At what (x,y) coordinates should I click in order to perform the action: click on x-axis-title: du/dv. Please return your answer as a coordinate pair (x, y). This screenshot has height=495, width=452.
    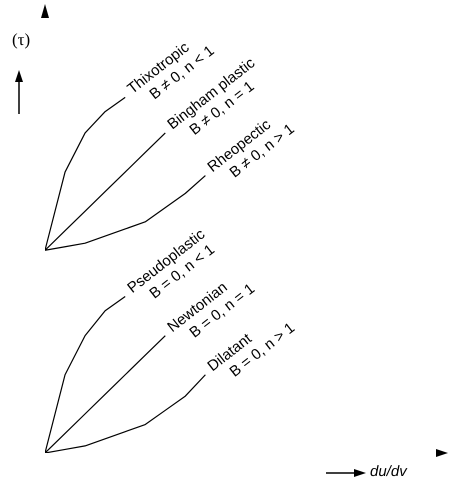
    Looking at the image, I should click on (388, 471).